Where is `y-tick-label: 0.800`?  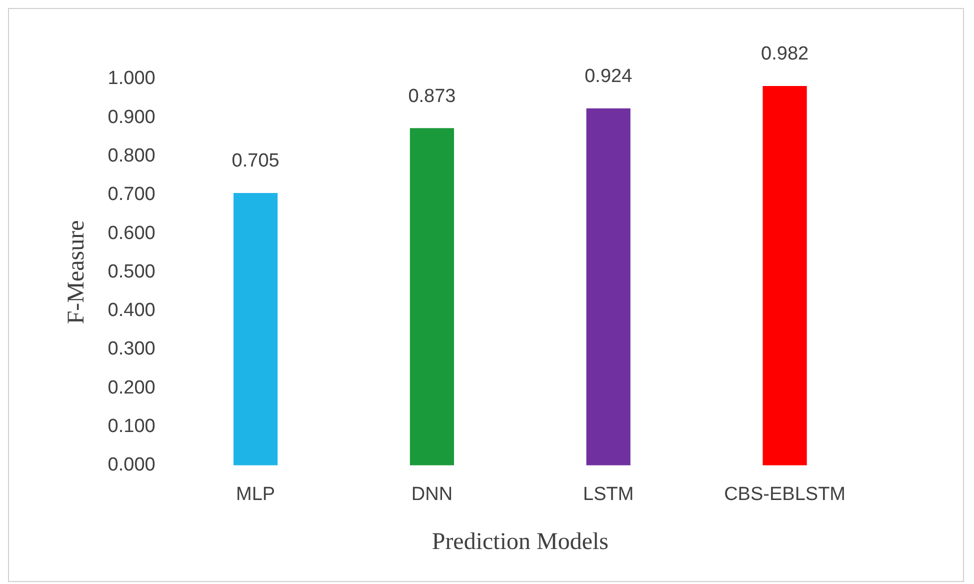 y-tick-label: 0.800 is located at coordinates (132, 156).